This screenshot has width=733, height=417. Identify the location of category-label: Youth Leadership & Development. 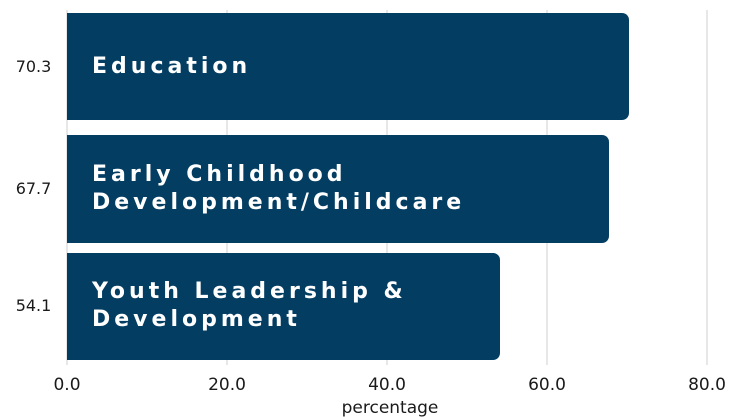
(249, 306).